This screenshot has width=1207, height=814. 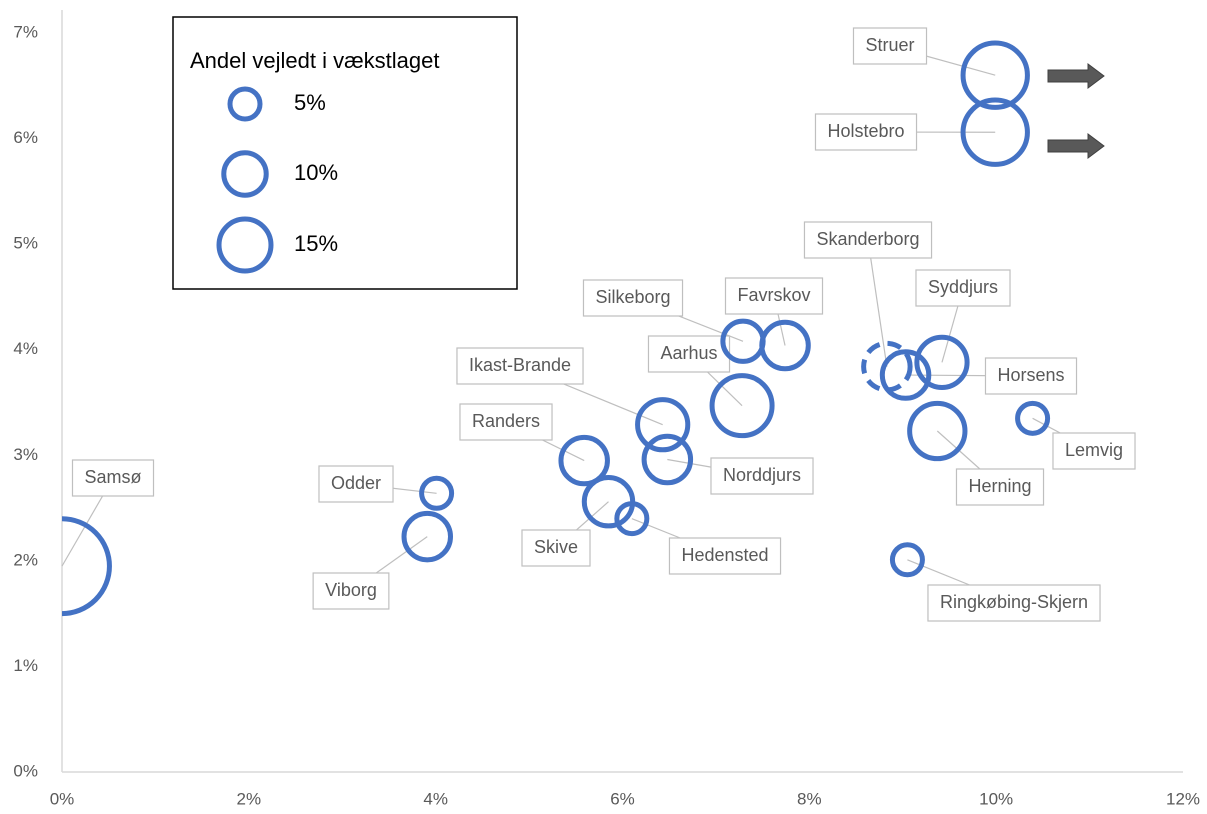 What do you see at coordinates (25, 31) in the screenshot?
I see `y-tick-label: 7%` at bounding box center [25, 31].